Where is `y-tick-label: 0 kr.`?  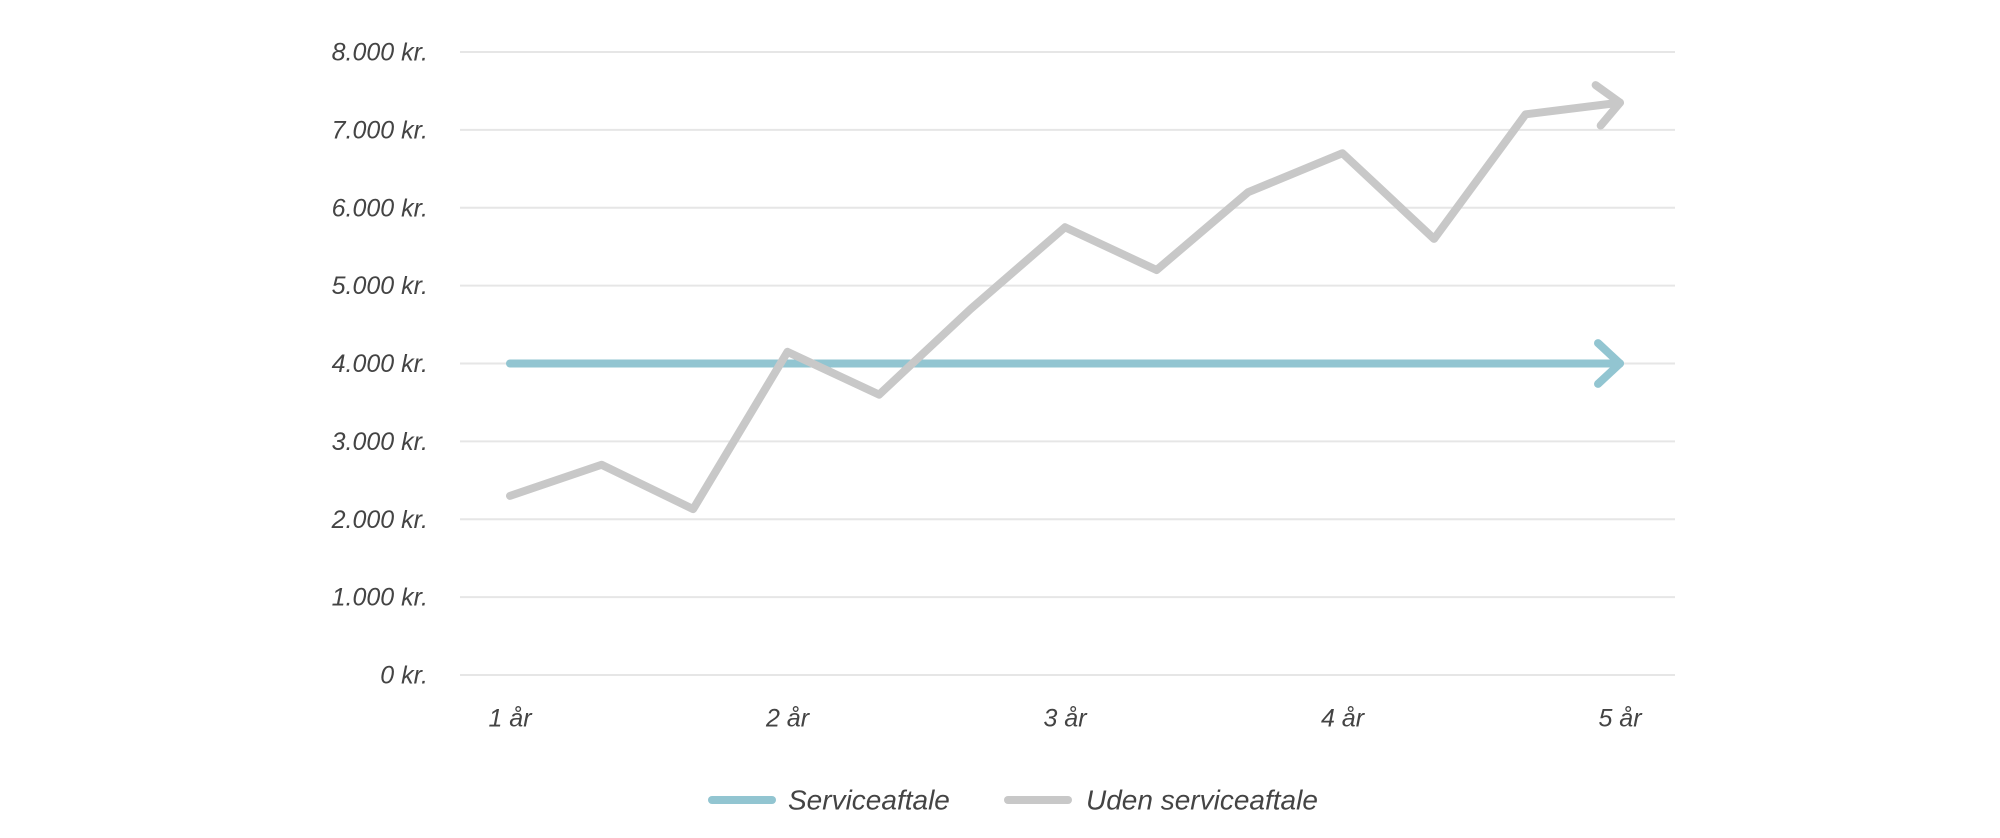
y-tick-label: 0 kr. is located at coordinates (404, 676).